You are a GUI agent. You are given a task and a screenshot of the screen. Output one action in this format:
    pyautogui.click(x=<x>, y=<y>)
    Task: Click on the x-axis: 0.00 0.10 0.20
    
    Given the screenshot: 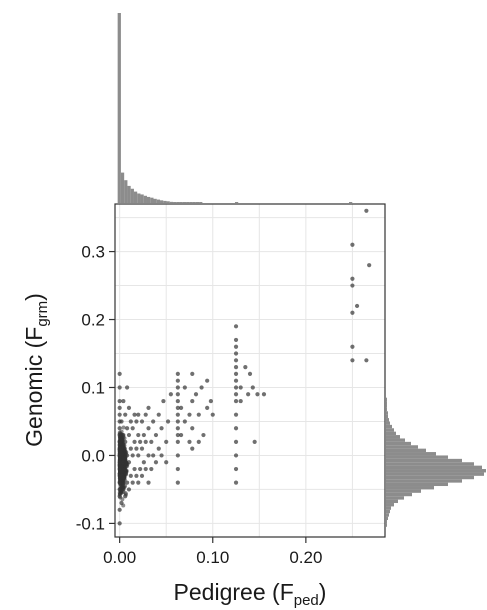 What is the action you would take?
    pyautogui.click(x=212, y=552)
    